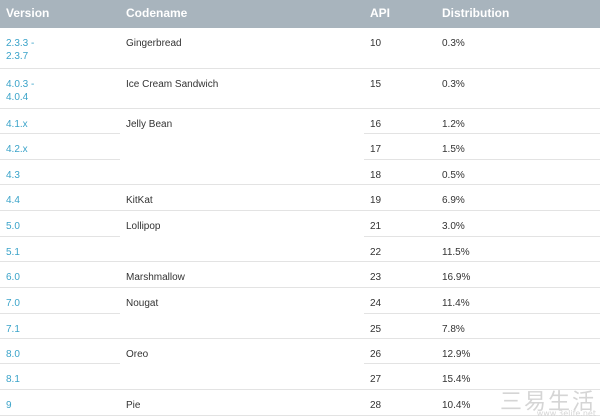 The width and height of the screenshot is (600, 420). I want to click on api-cell: 26, so click(376, 354).